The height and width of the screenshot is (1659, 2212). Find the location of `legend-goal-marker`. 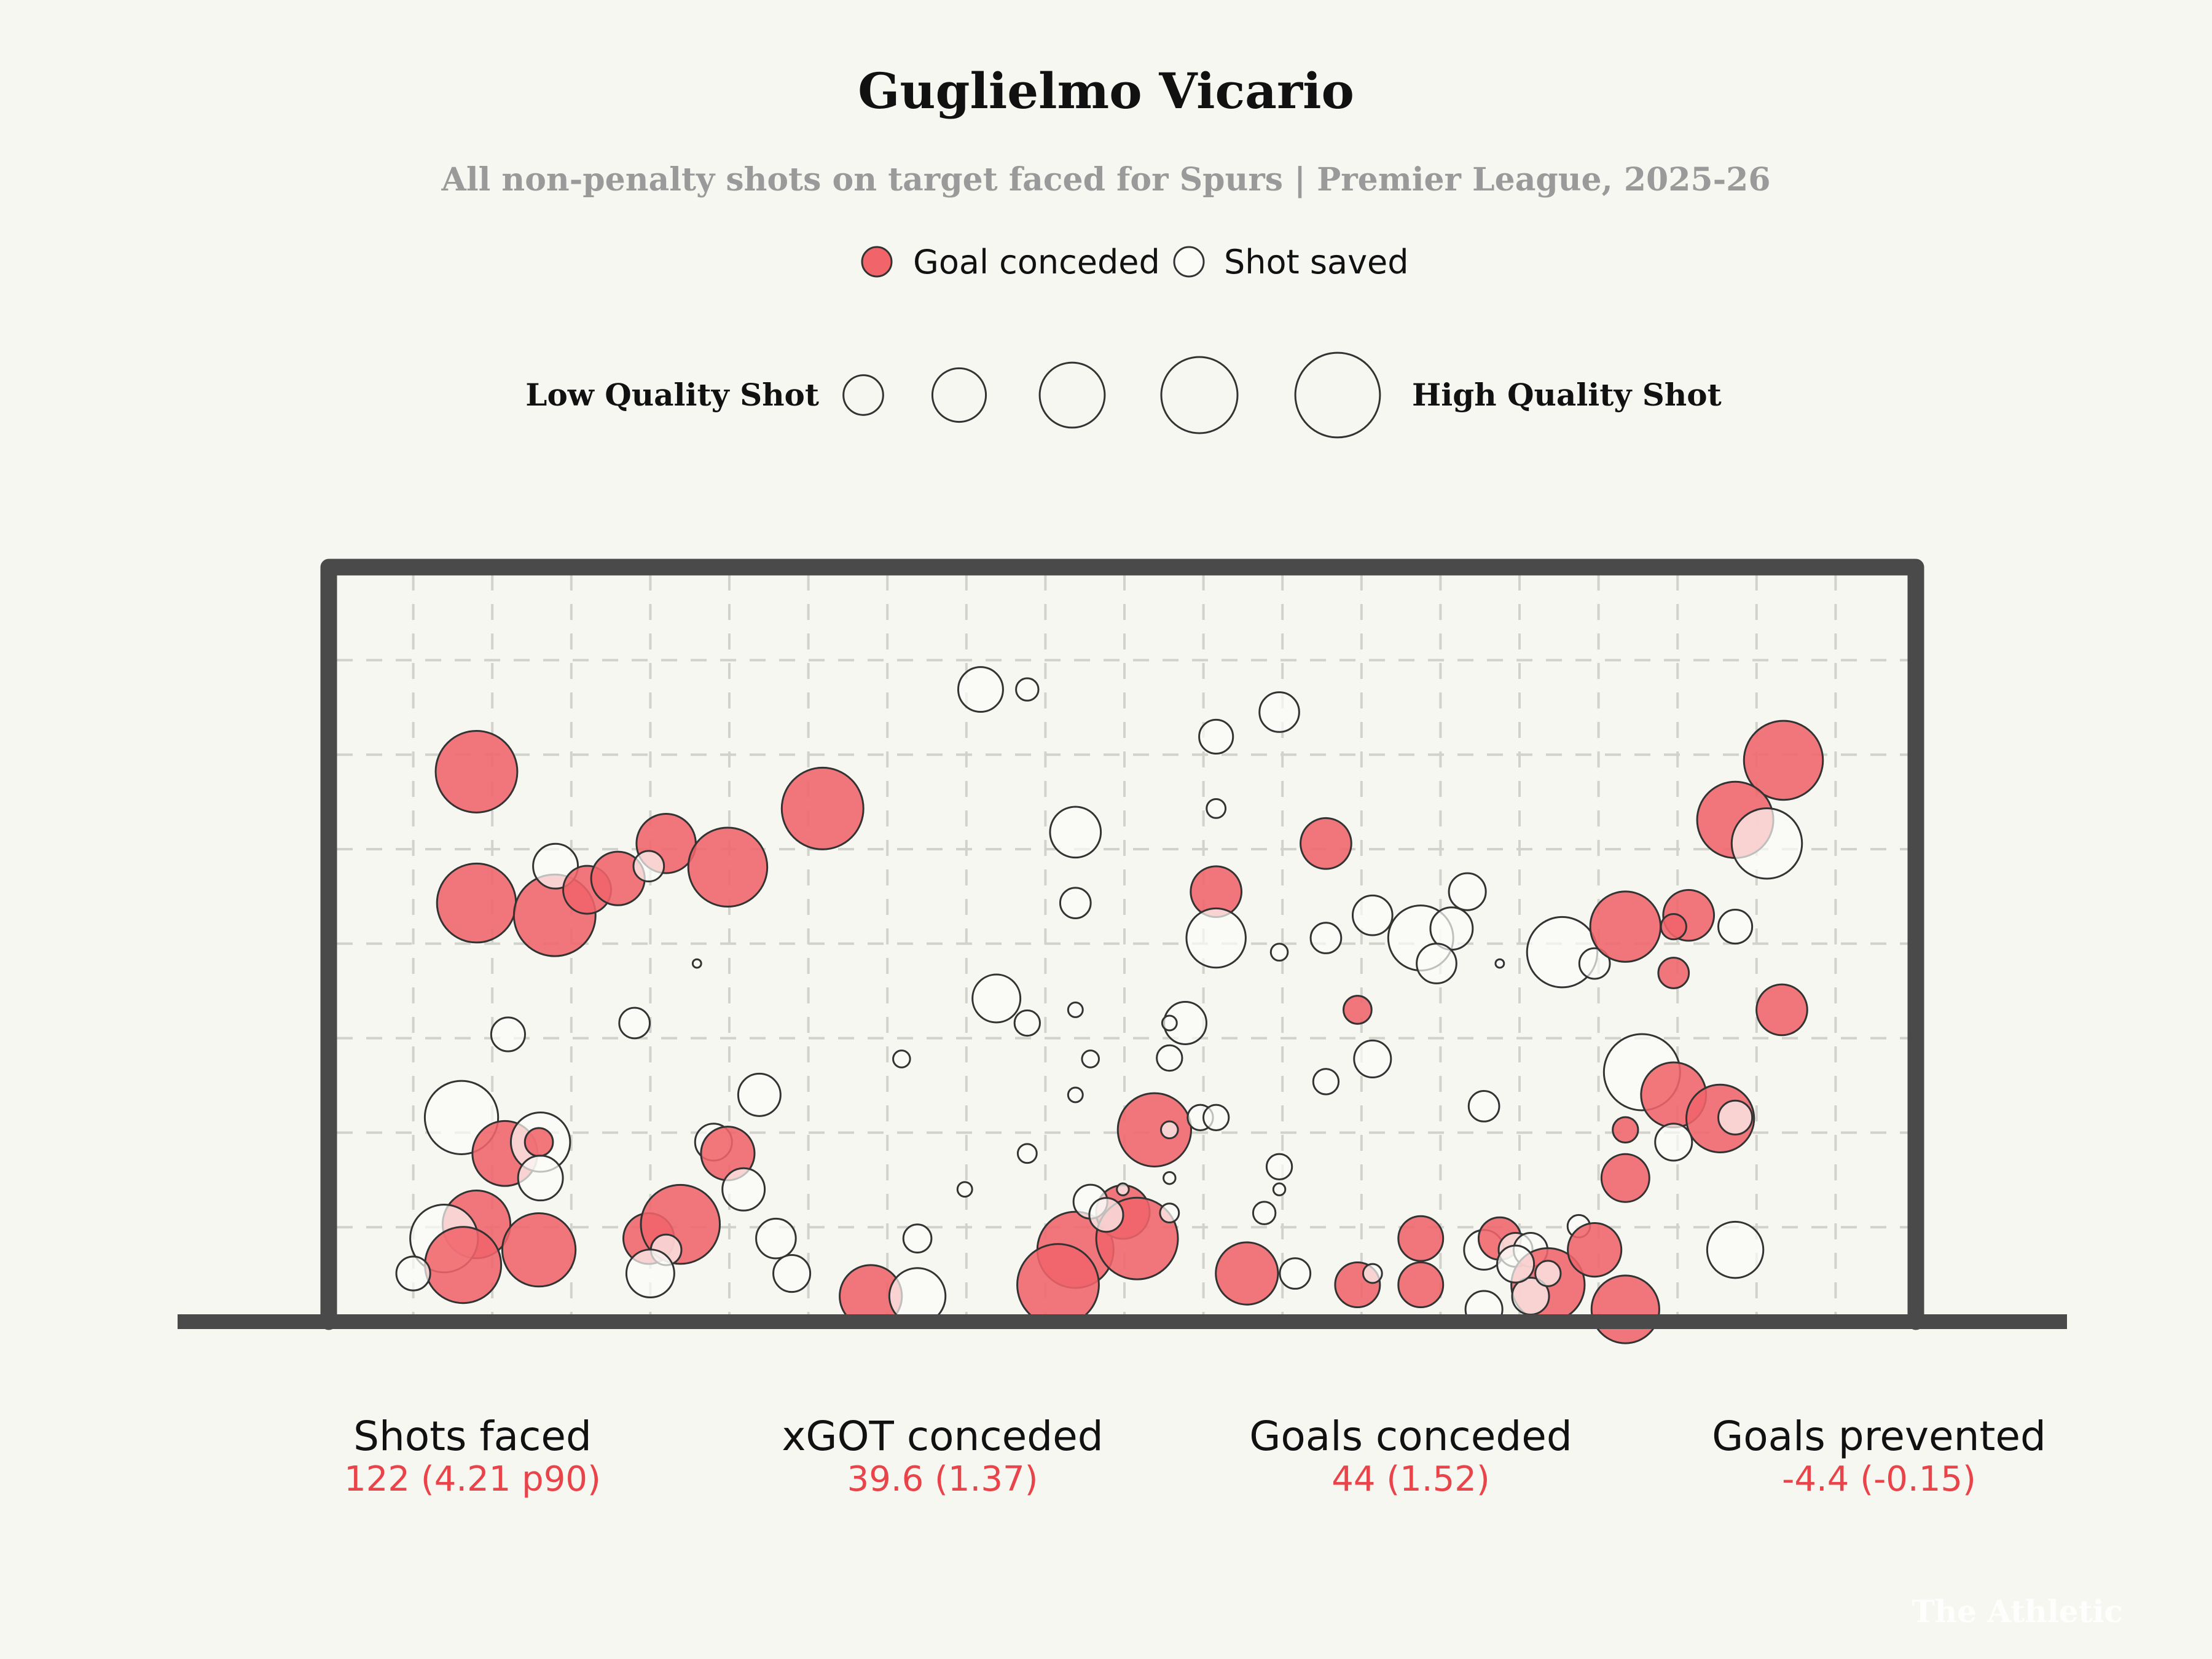

legend-goal-marker is located at coordinates (877, 262).